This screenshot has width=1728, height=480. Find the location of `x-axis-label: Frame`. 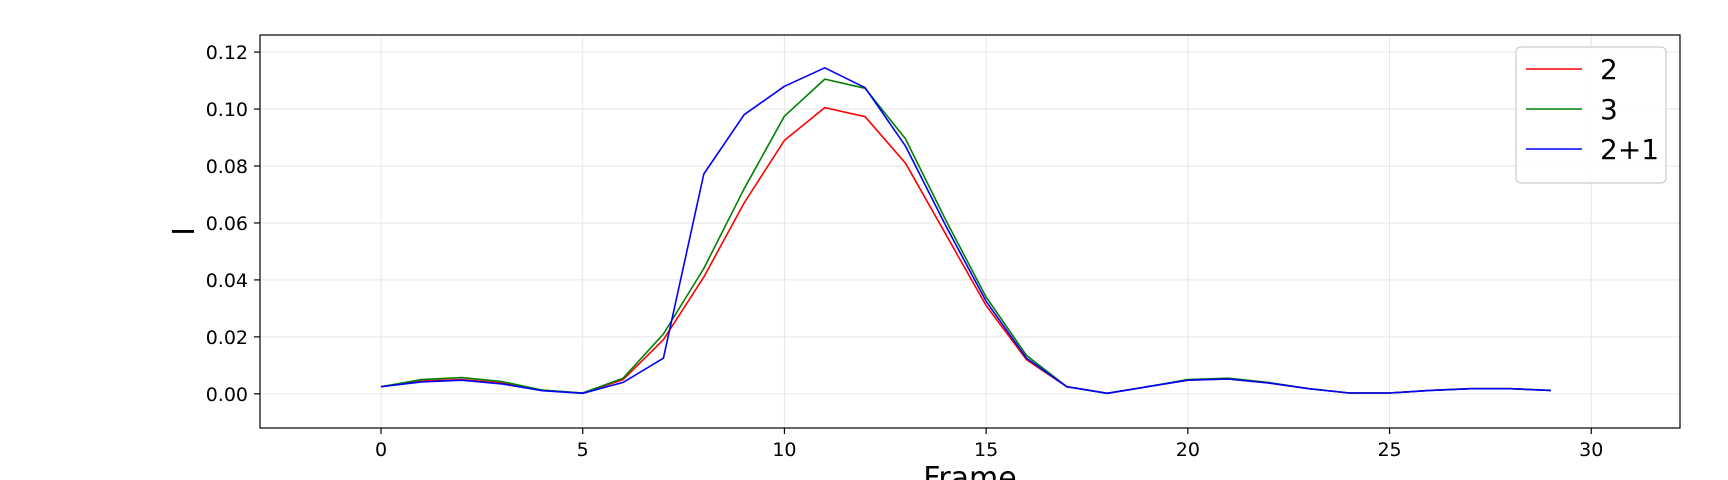

x-axis-label: Frame is located at coordinates (969, 470).